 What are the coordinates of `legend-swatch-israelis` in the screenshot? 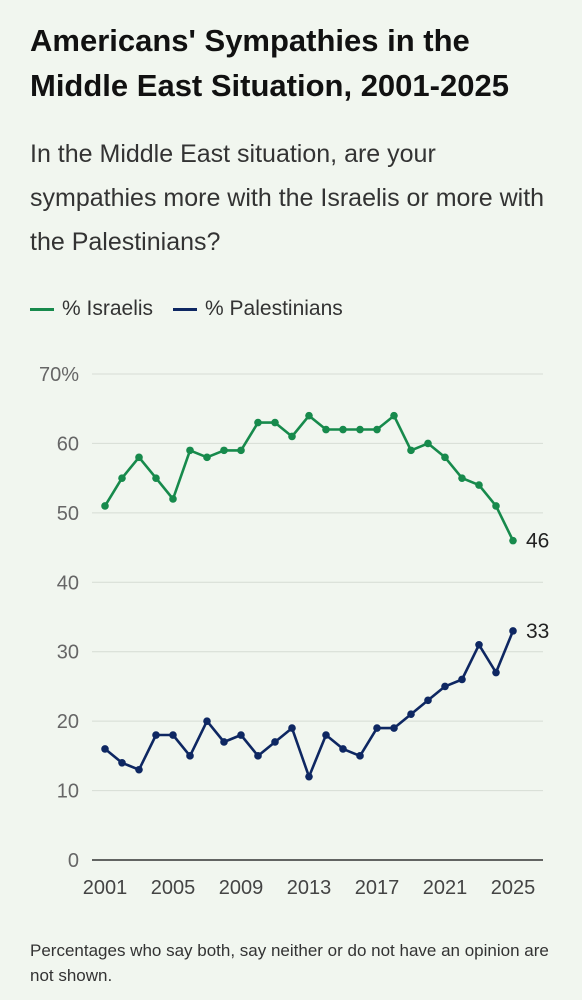 It's located at (42, 309).